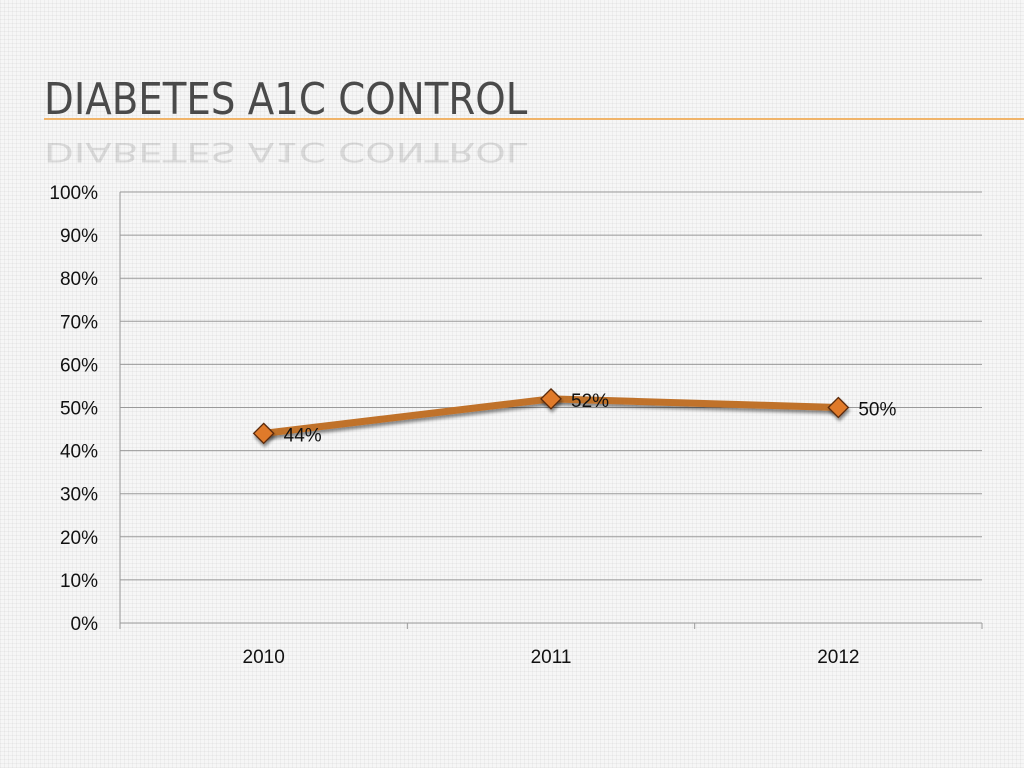 The width and height of the screenshot is (1024, 768). I want to click on data-label-2012: 50%, so click(877, 410).